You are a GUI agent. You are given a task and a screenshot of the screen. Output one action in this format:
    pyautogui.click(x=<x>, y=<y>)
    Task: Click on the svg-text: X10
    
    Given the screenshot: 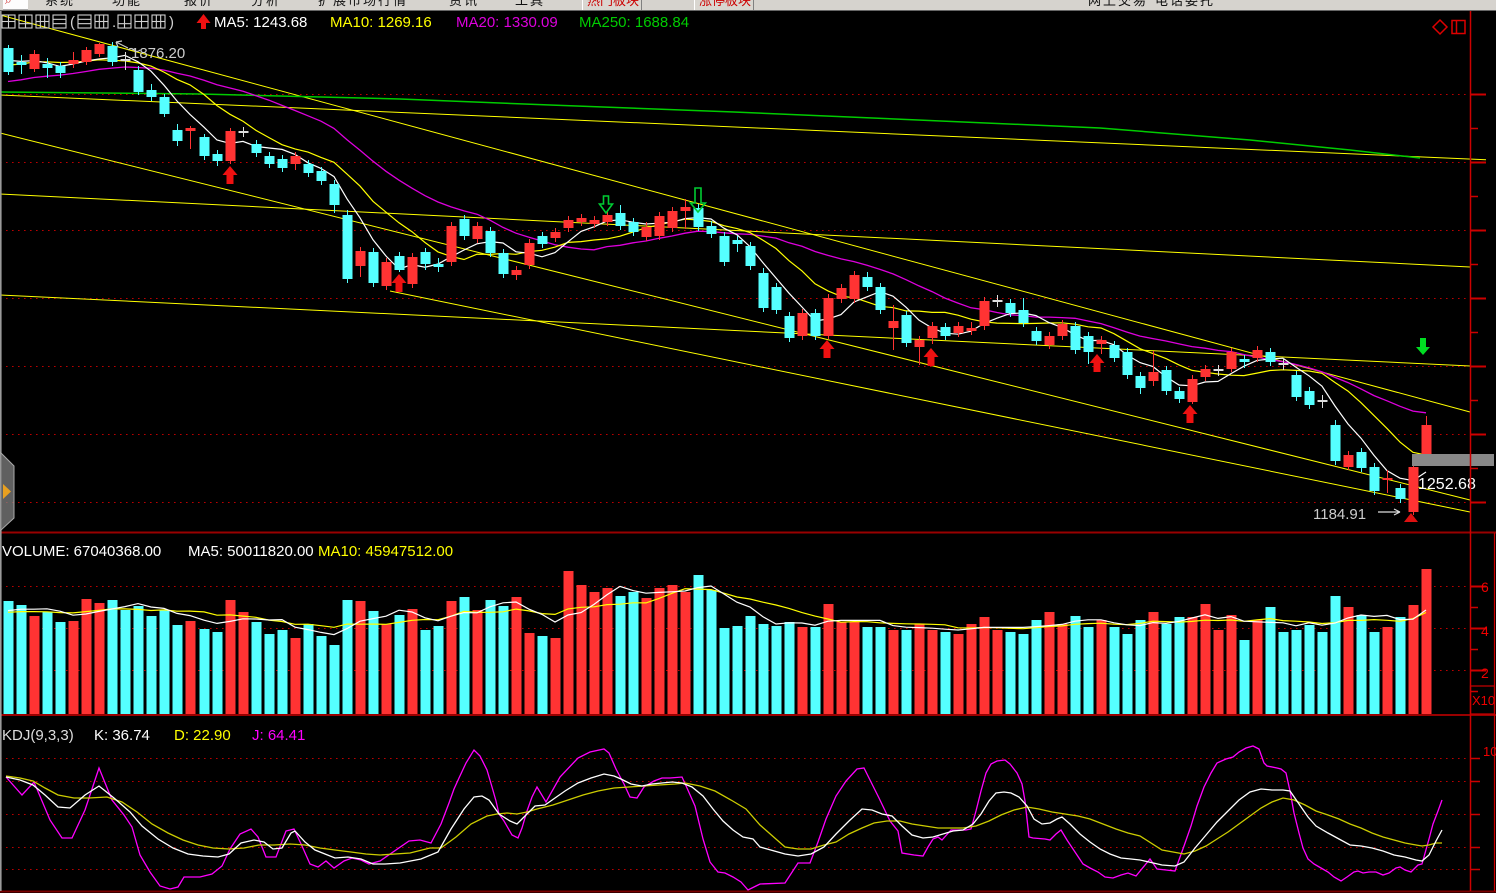 What is the action you would take?
    pyautogui.click(x=1483, y=700)
    